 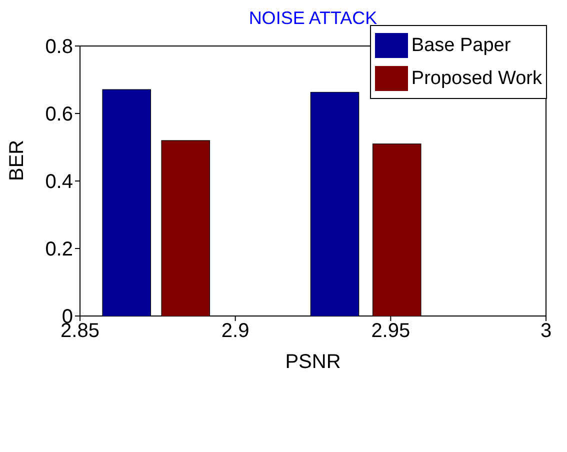 What do you see at coordinates (546, 331) in the screenshot?
I see `x-tick-label: 3` at bounding box center [546, 331].